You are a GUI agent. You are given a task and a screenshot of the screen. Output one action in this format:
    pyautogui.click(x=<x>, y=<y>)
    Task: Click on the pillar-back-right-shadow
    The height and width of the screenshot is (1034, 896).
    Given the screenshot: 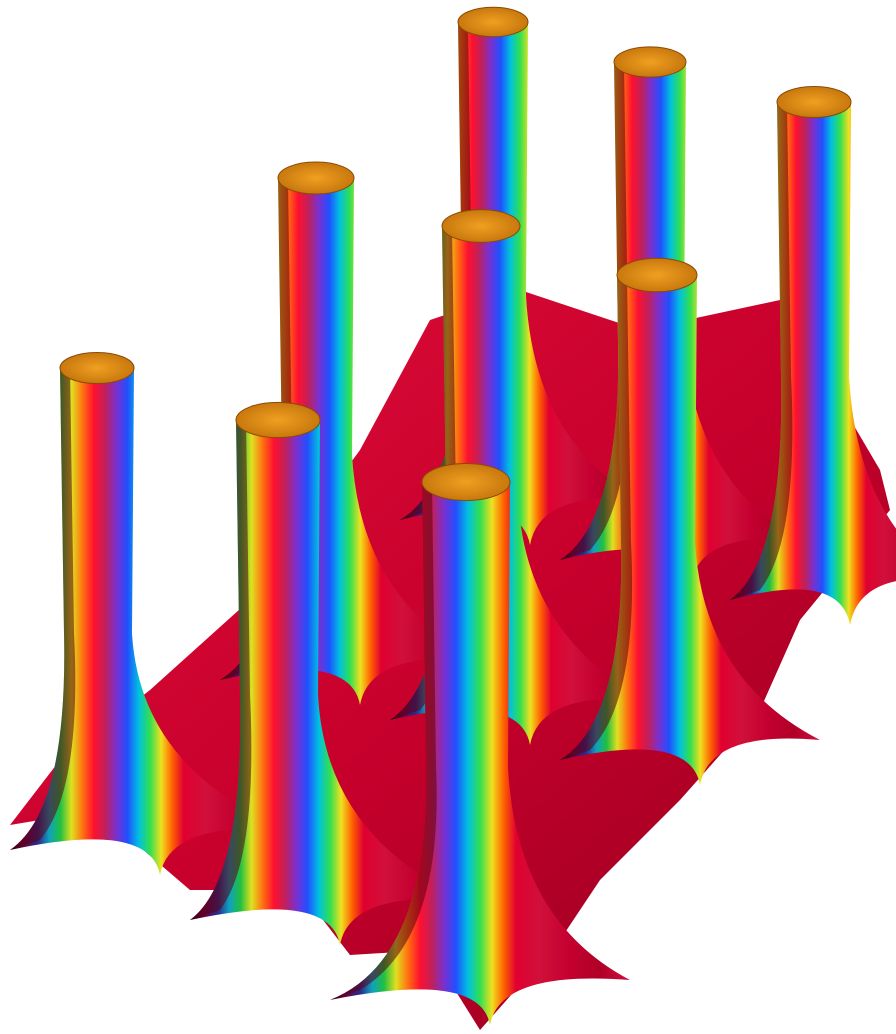 What is the action you would take?
    pyautogui.click(x=761, y=351)
    